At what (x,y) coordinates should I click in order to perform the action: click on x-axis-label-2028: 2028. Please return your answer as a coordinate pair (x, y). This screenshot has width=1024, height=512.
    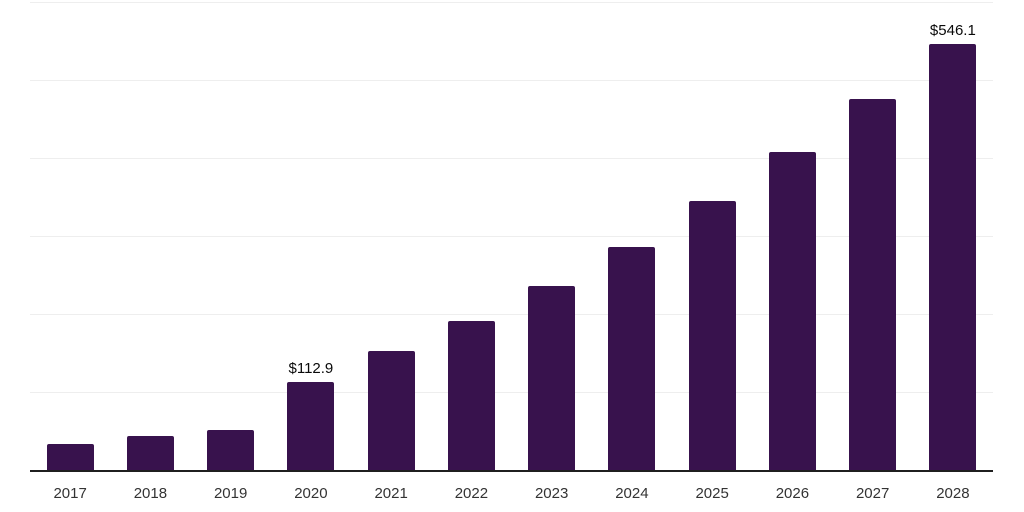
    Looking at the image, I should click on (953, 493).